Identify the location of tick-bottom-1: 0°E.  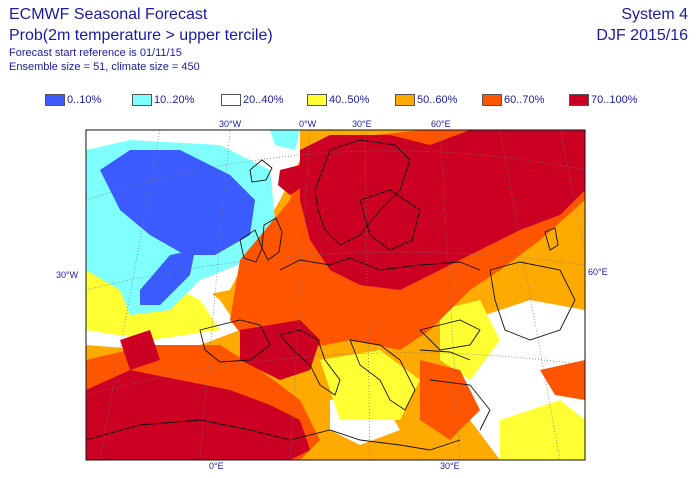
(216, 466).